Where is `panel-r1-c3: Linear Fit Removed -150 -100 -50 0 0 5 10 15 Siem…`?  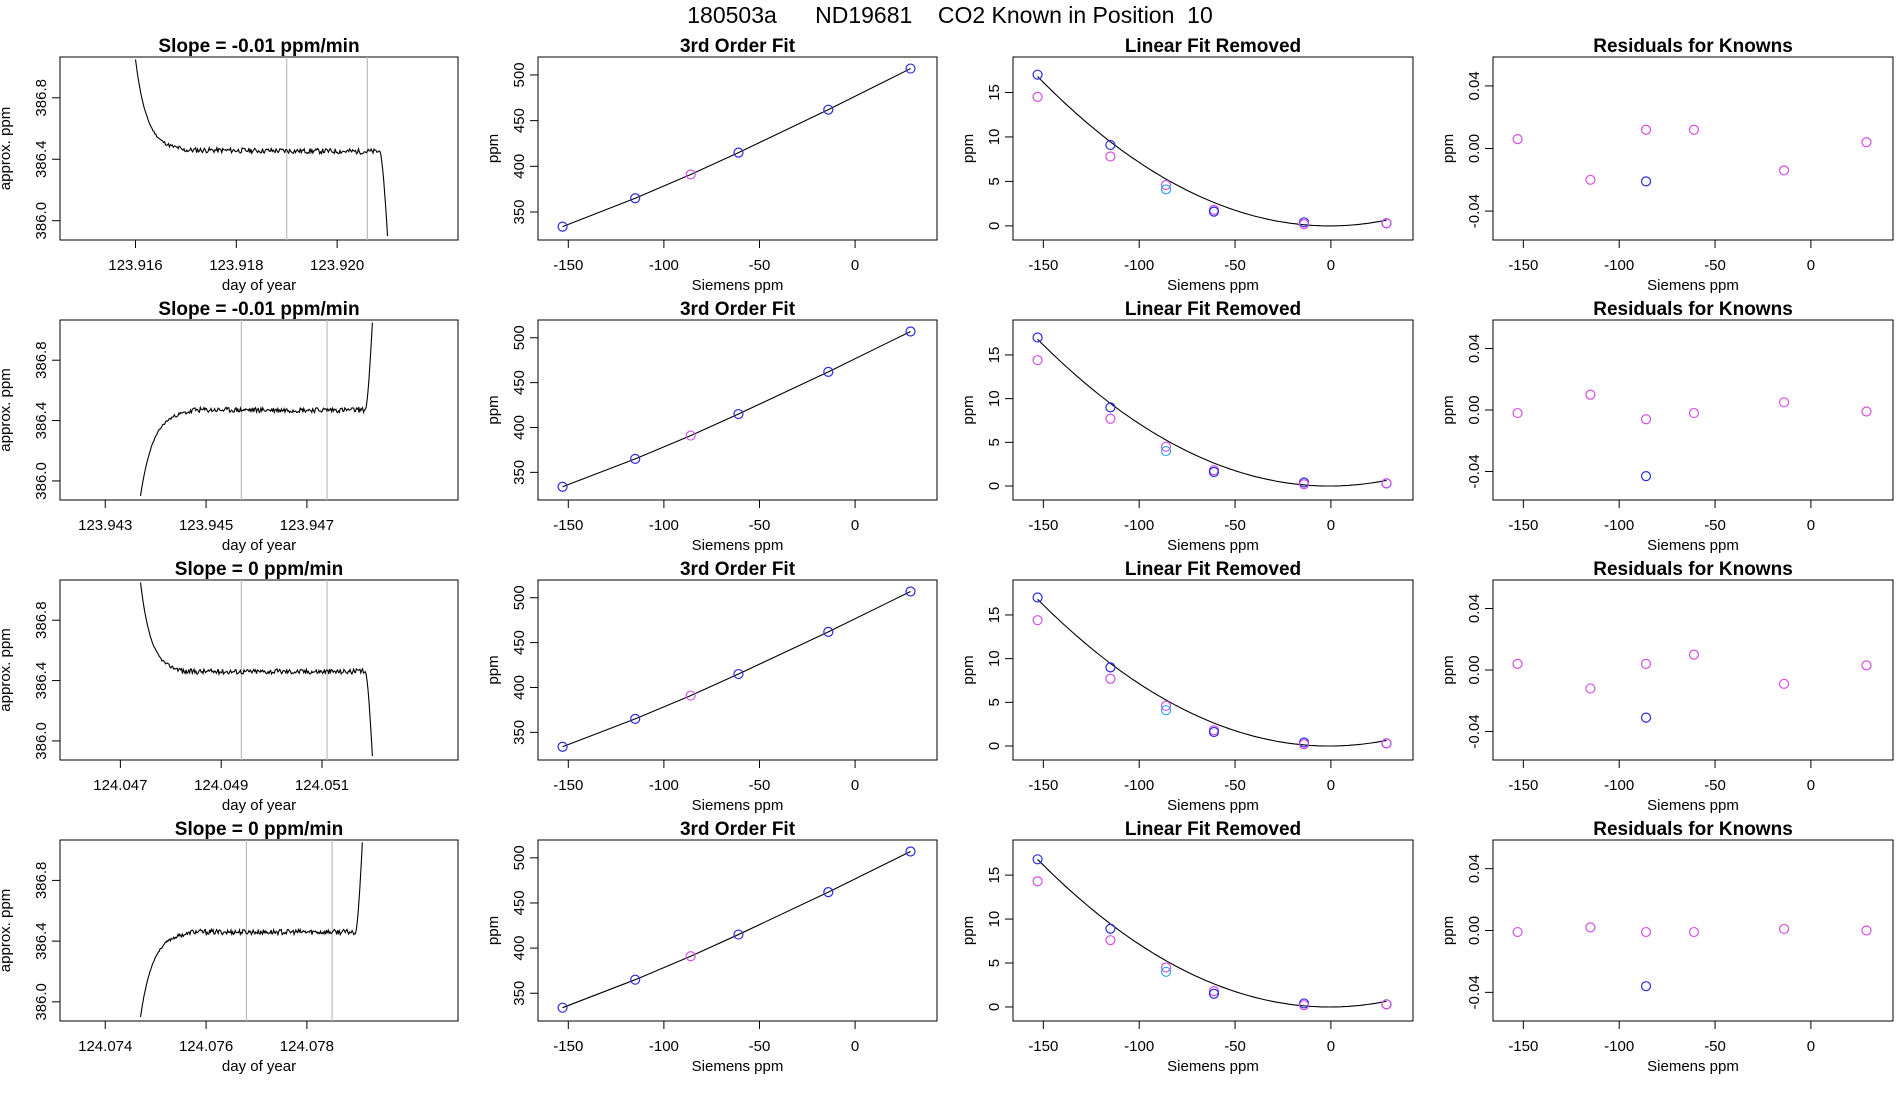 panel-r1-c3: Linear Fit Removed -150 -100 -50 0 0 5 10 15 Siem… is located at coordinates (1187, 165).